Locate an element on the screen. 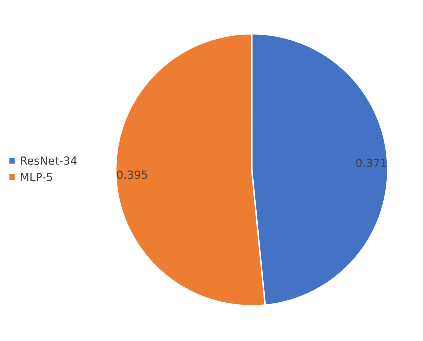  legend-label: MLP-5 is located at coordinates (36, 177).